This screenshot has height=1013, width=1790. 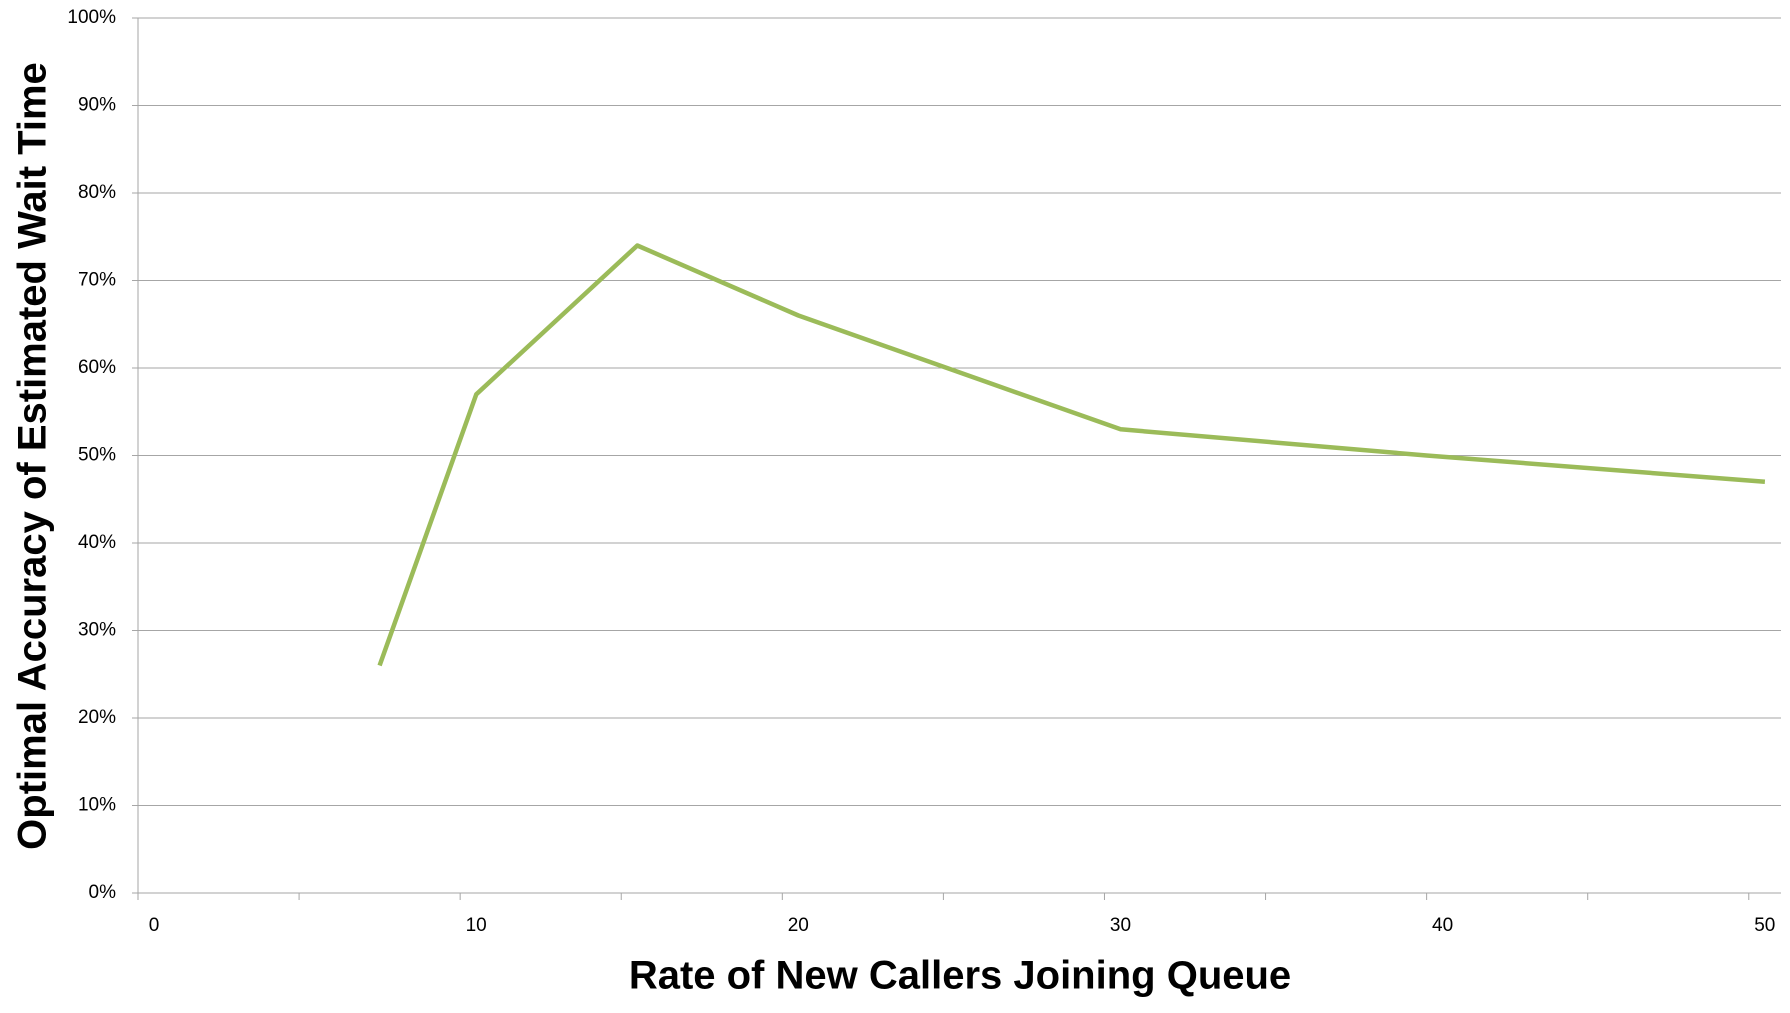 What do you see at coordinates (1442, 925) in the screenshot?
I see `x-tick-label: 40` at bounding box center [1442, 925].